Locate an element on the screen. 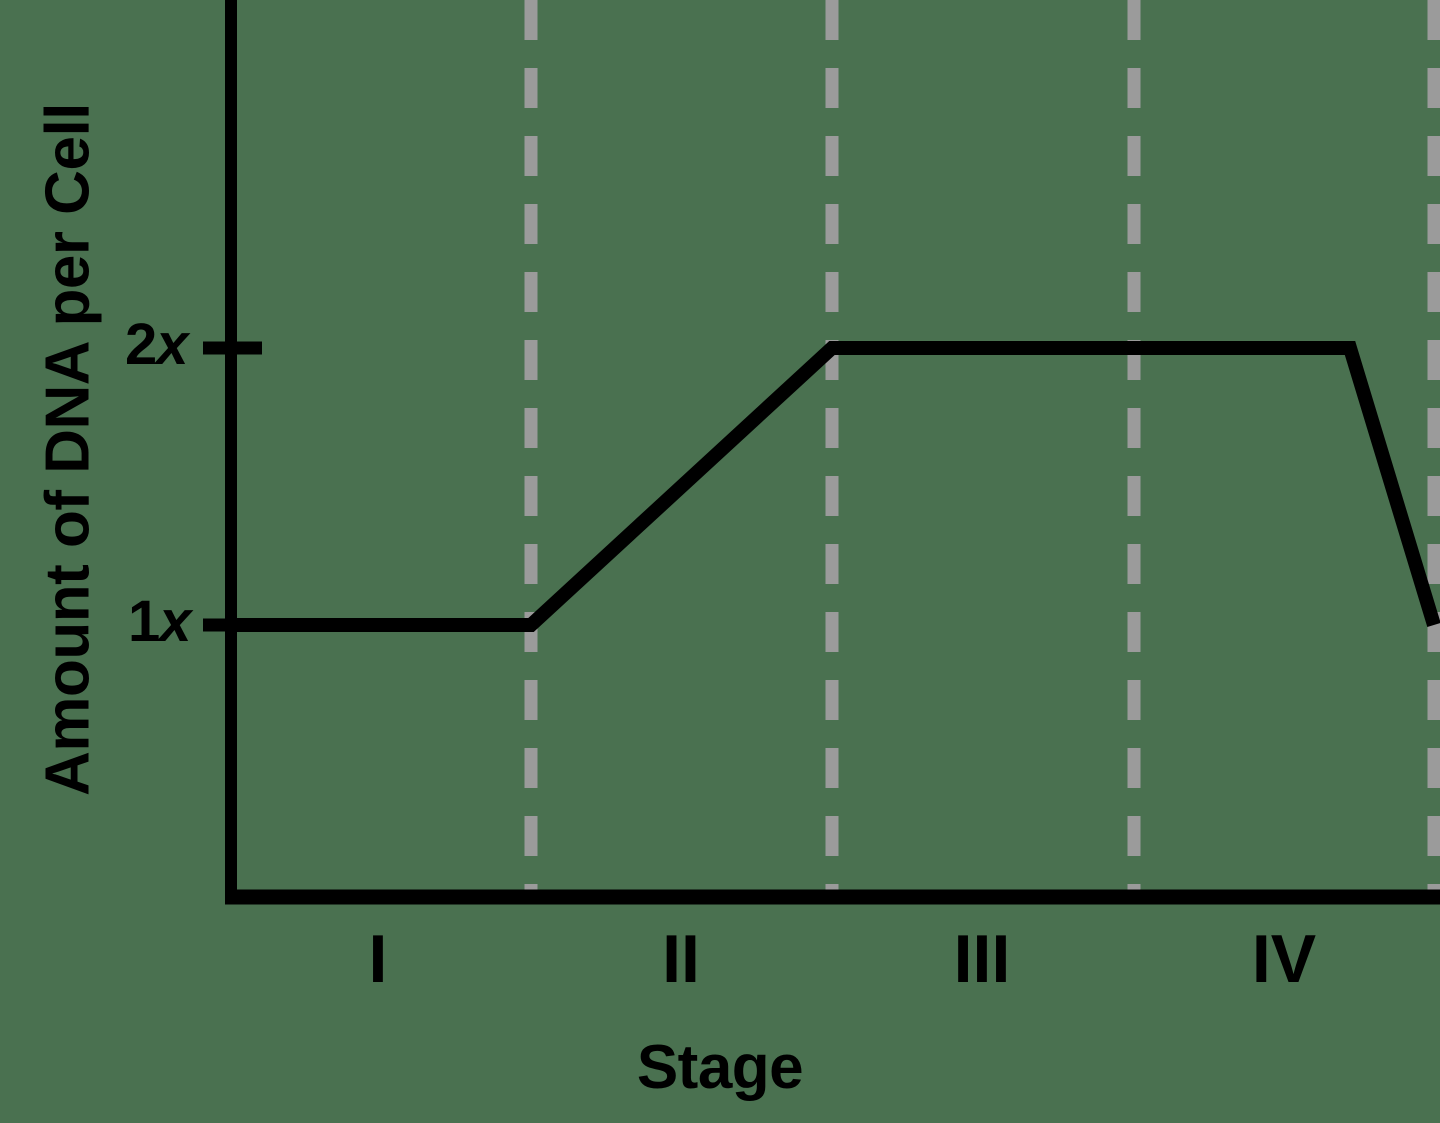  y-axis-title: Amount of DNA per Cell is located at coordinates (68, 449).